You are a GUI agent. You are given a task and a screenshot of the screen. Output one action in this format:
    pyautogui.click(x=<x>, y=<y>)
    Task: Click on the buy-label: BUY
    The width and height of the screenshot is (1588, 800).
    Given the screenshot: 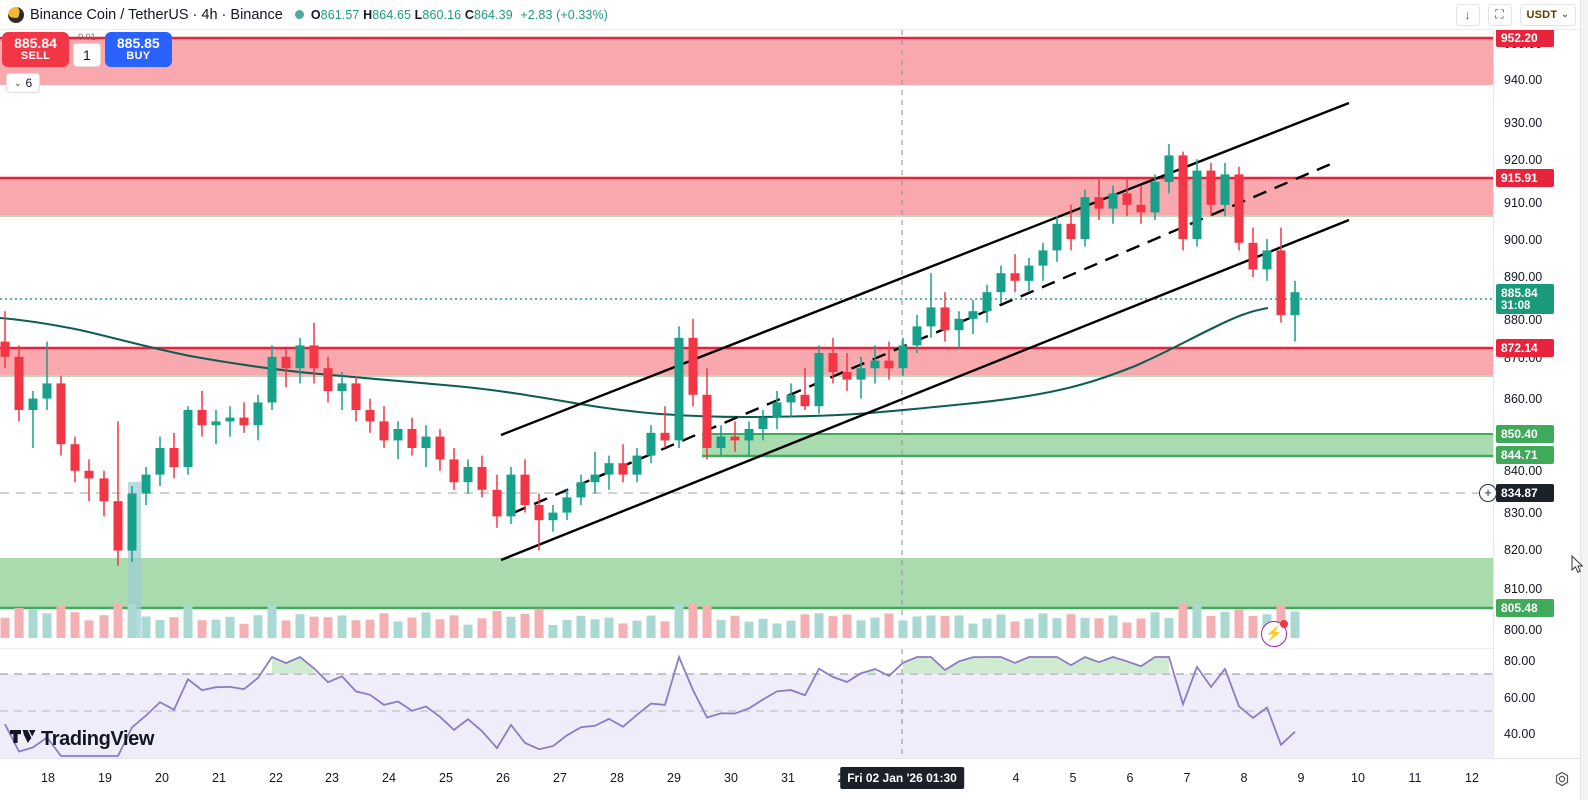 What is the action you would take?
    pyautogui.click(x=138, y=55)
    